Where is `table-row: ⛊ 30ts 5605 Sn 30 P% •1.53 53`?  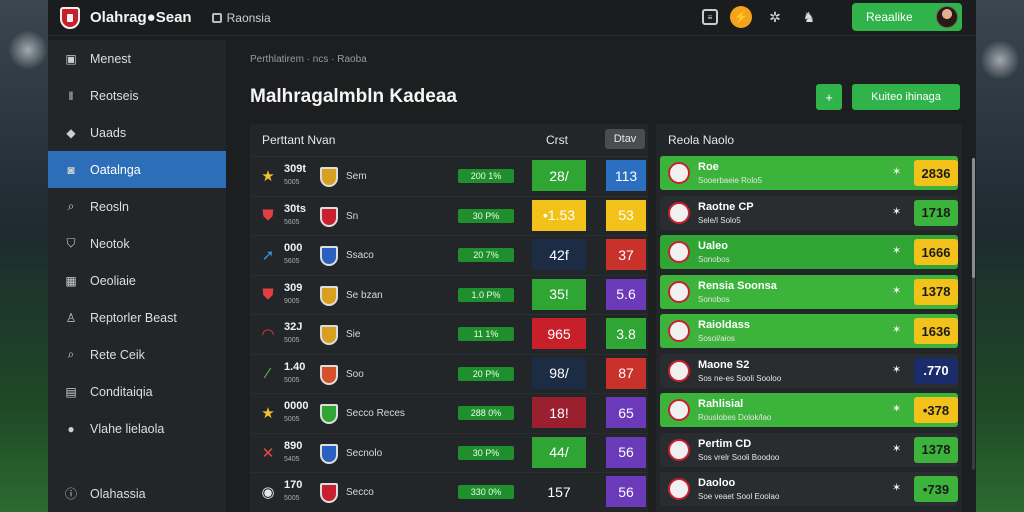
table-row: ⛊ 30ts 5605 Sn 30 P% •1.53 53 is located at coordinates (449, 215).